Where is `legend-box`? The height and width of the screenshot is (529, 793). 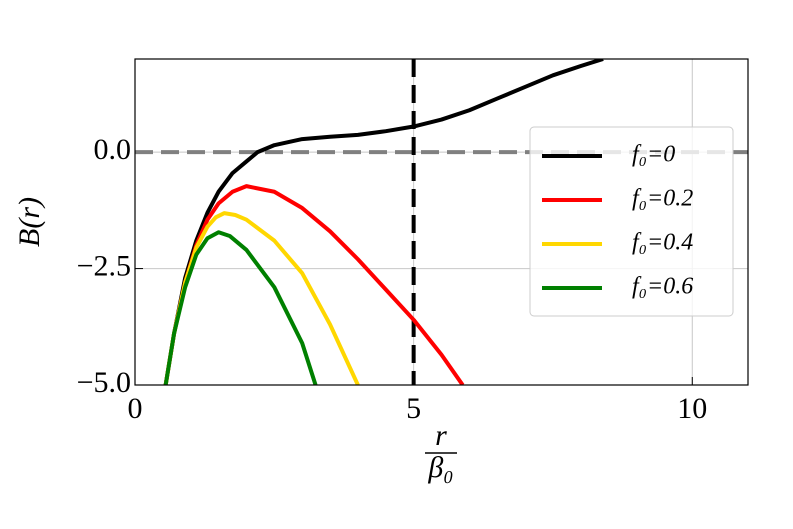
legend-box is located at coordinates (631, 221).